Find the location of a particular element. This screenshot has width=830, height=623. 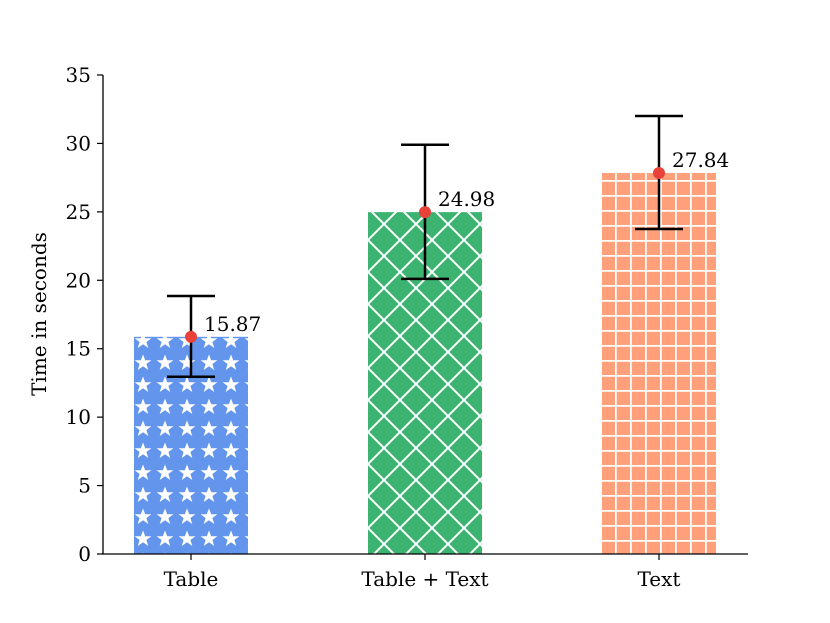

y-tick: 25 is located at coordinates (84, 212).